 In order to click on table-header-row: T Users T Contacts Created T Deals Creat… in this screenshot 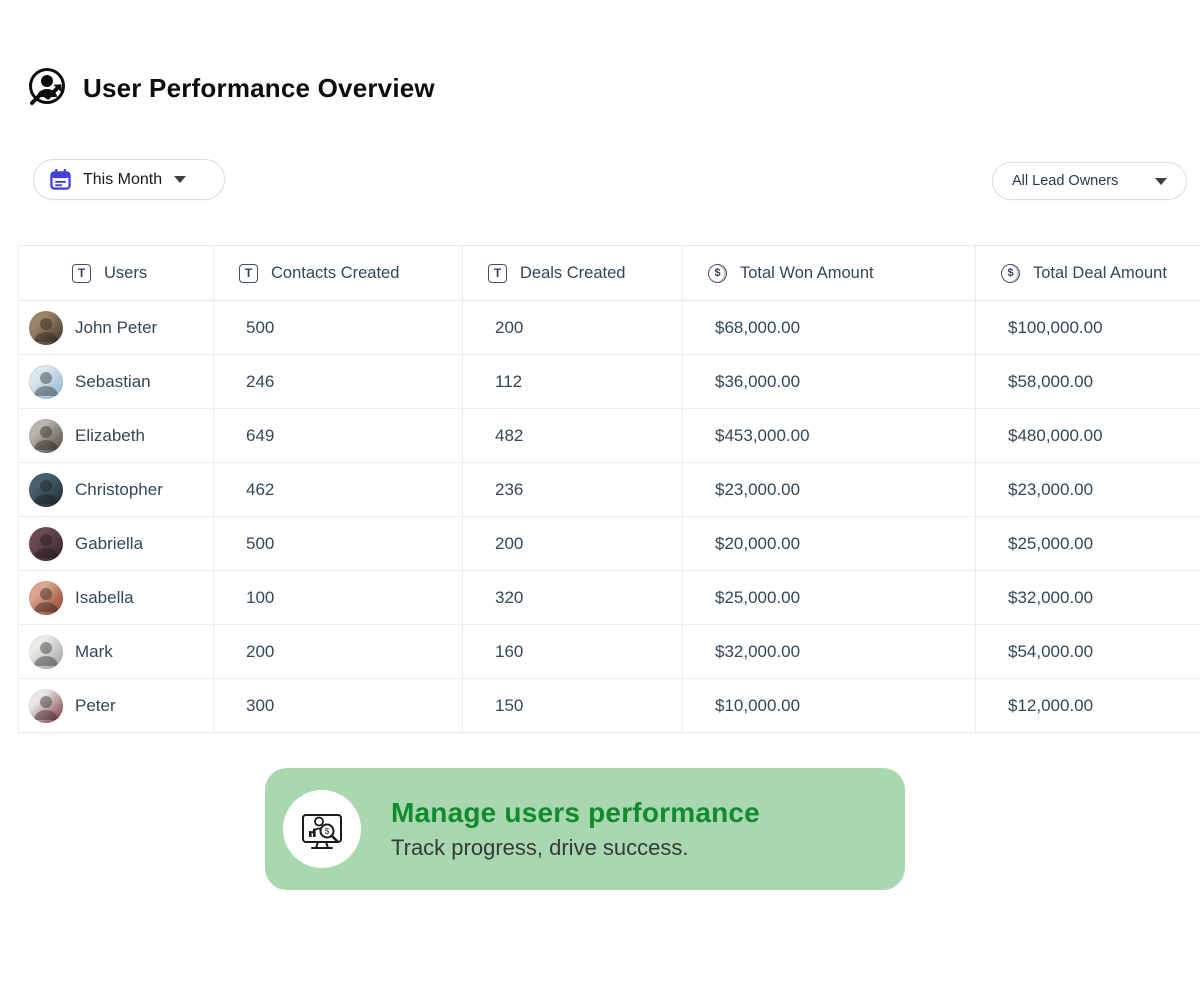, I will do `click(609, 273)`.